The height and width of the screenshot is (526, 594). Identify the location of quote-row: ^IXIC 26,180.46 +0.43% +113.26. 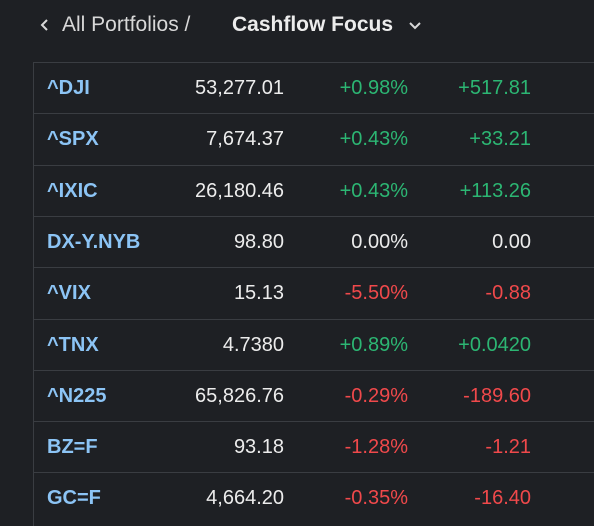
(314, 190).